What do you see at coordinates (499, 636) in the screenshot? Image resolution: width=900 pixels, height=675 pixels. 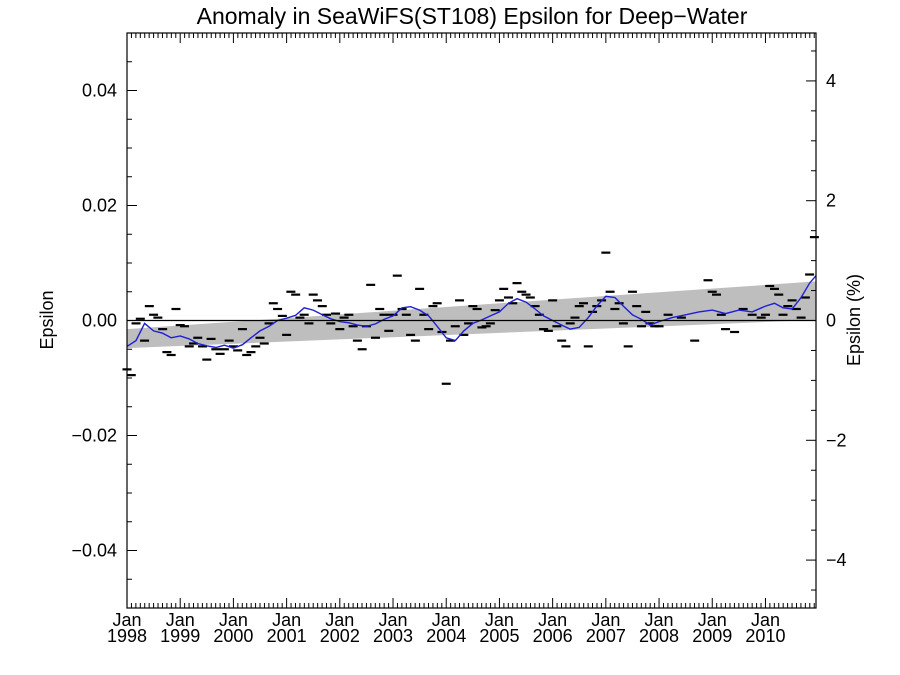 I see `x-tick-label-year: 2005` at bounding box center [499, 636].